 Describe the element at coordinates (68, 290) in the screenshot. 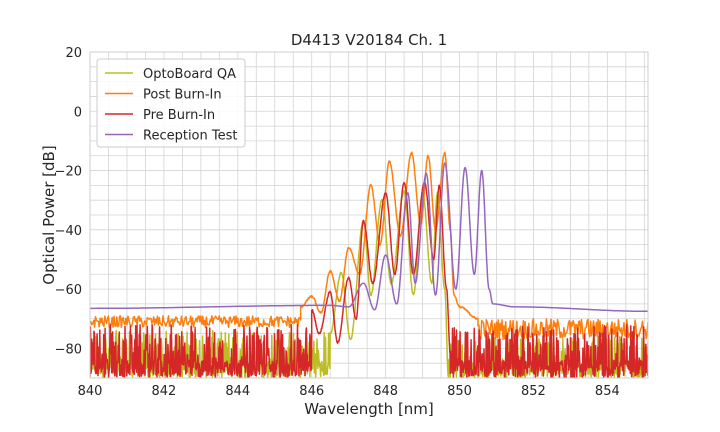

I see `y-tick-label: −60` at that location.